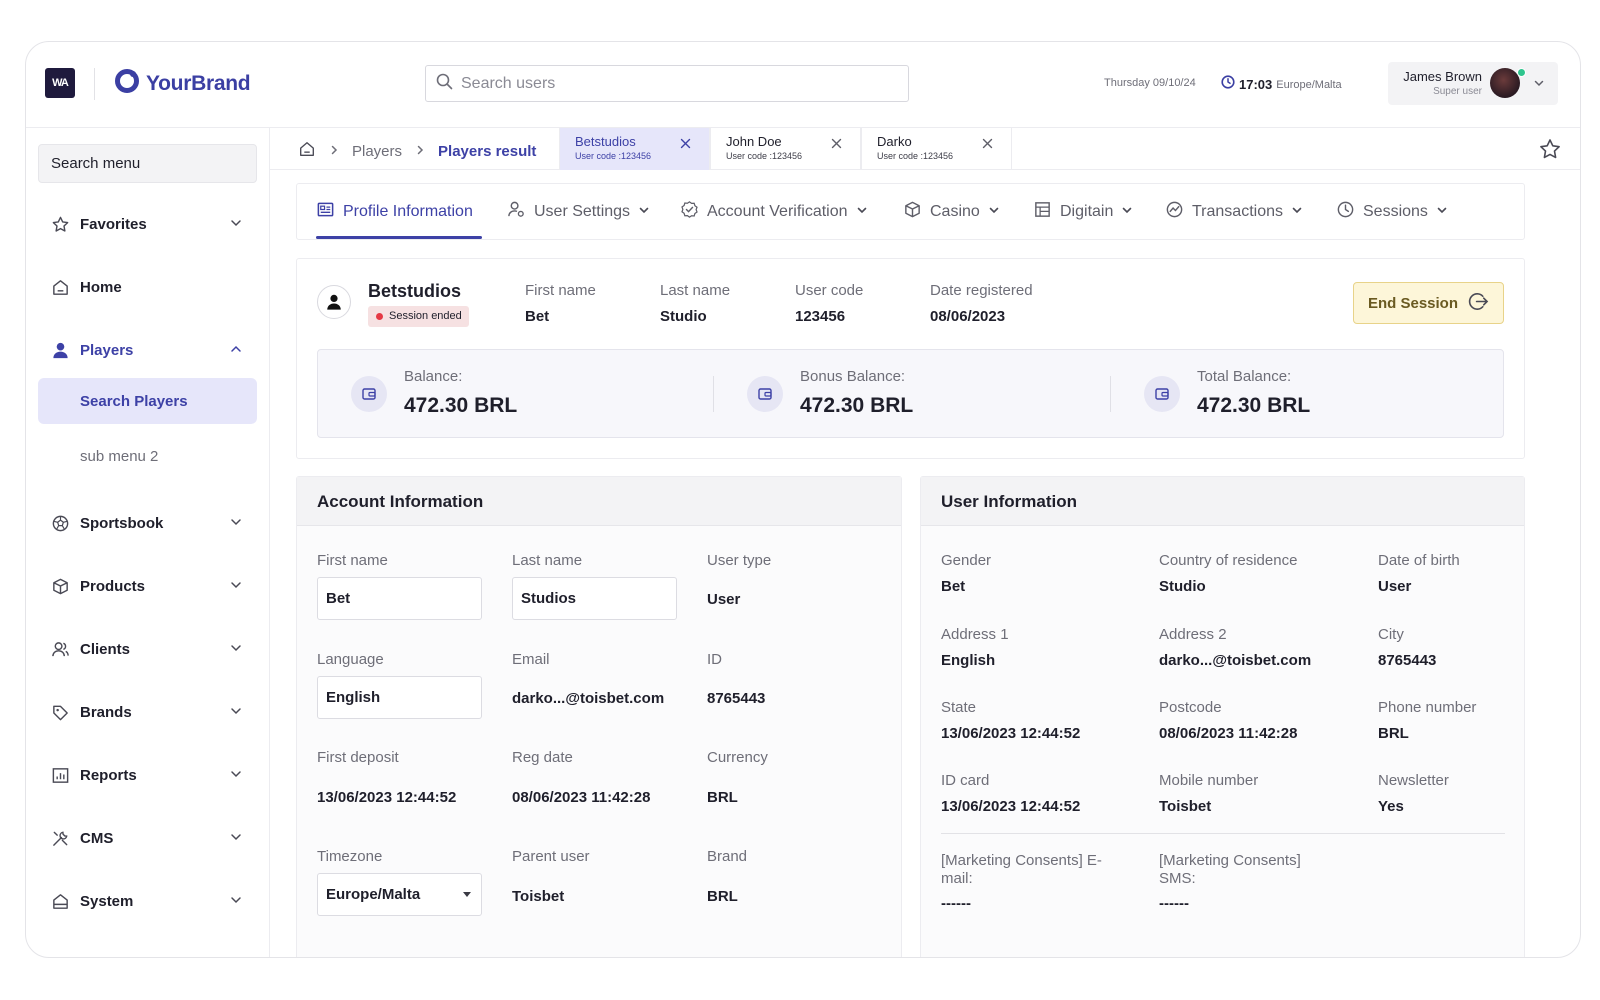  Describe the element at coordinates (981, 303) in the screenshot. I see `profile-date-registered: Date registered 08/06/2023` at that location.